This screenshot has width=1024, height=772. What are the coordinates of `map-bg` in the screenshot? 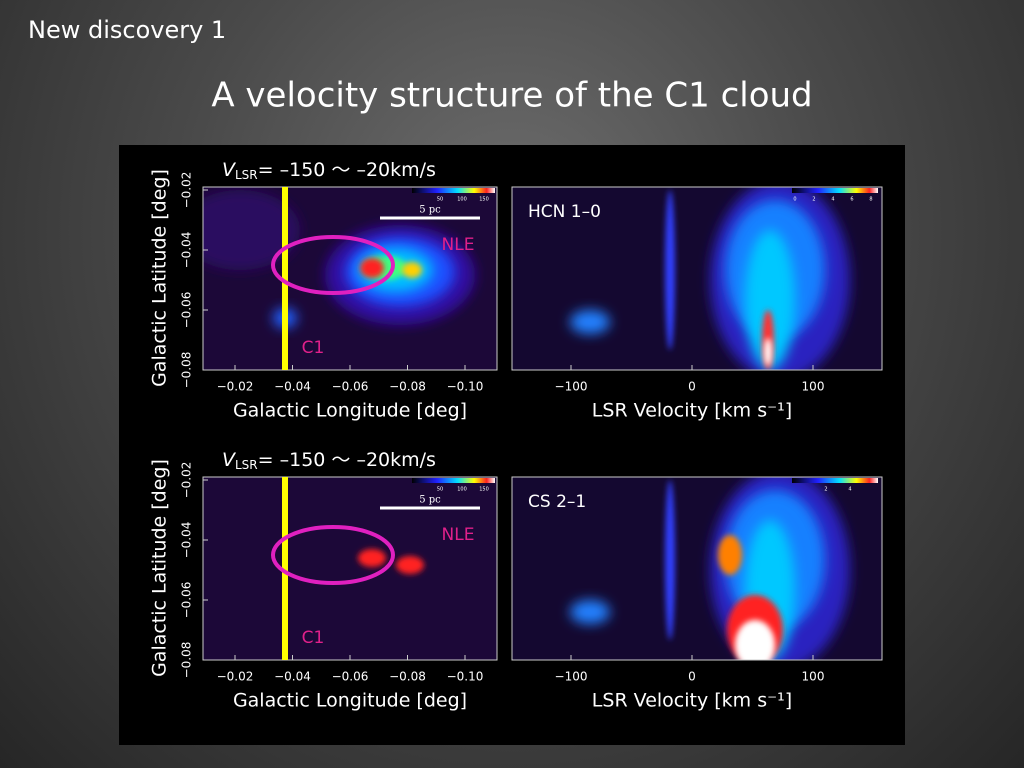 It's located at (350, 568).